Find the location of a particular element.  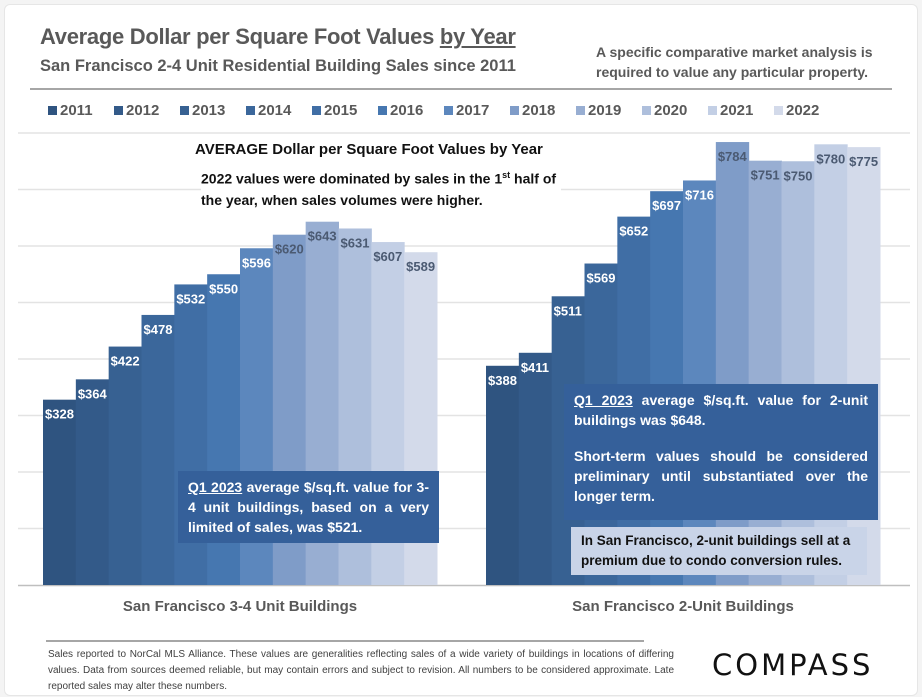

legend-item-2020: 2020 is located at coordinates (675, 110).